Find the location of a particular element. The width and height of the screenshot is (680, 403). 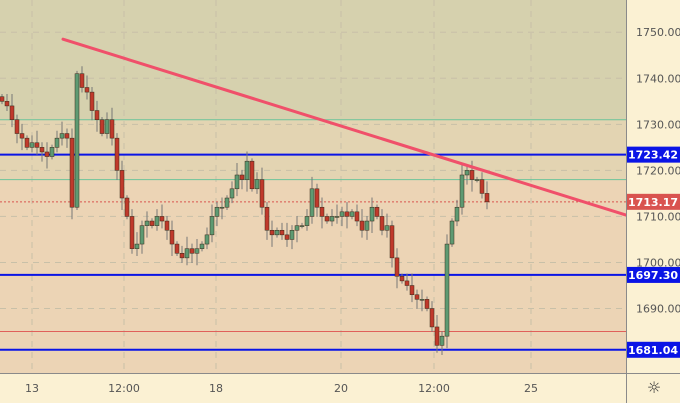

price-tag-label: 1713.17 is located at coordinates (653, 202).